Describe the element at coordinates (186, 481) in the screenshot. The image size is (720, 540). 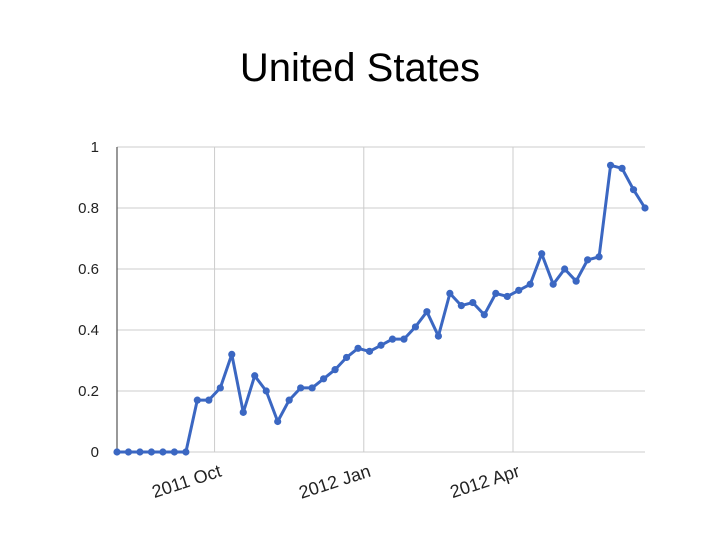
I see `x-tick-label: 2011 Oct` at that location.